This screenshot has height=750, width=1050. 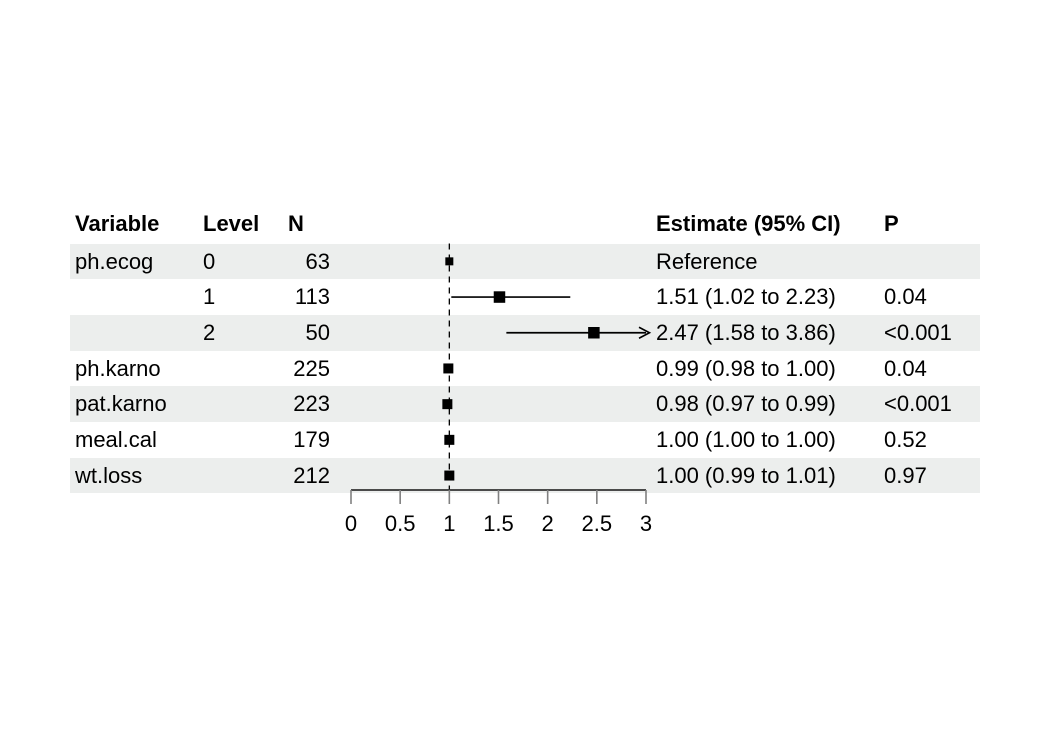 What do you see at coordinates (311, 439) in the screenshot?
I see `row-n-value: 179` at bounding box center [311, 439].